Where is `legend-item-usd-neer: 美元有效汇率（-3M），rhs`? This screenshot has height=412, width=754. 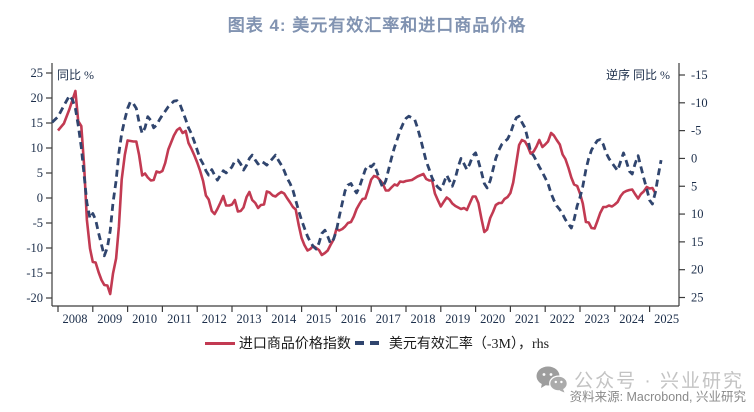 legend-item-usd-neer: 美元有效汇率（-3M），rhs is located at coordinates (452, 343).